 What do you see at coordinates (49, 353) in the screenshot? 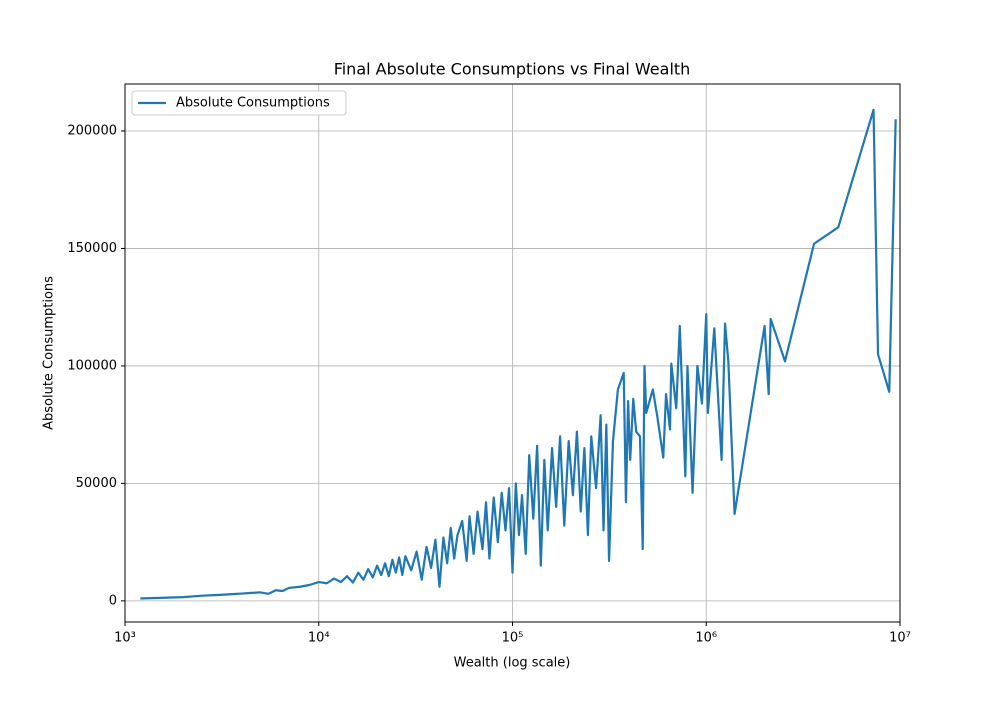
I see `y-axis-label: Absolute Consumptions` at bounding box center [49, 353].